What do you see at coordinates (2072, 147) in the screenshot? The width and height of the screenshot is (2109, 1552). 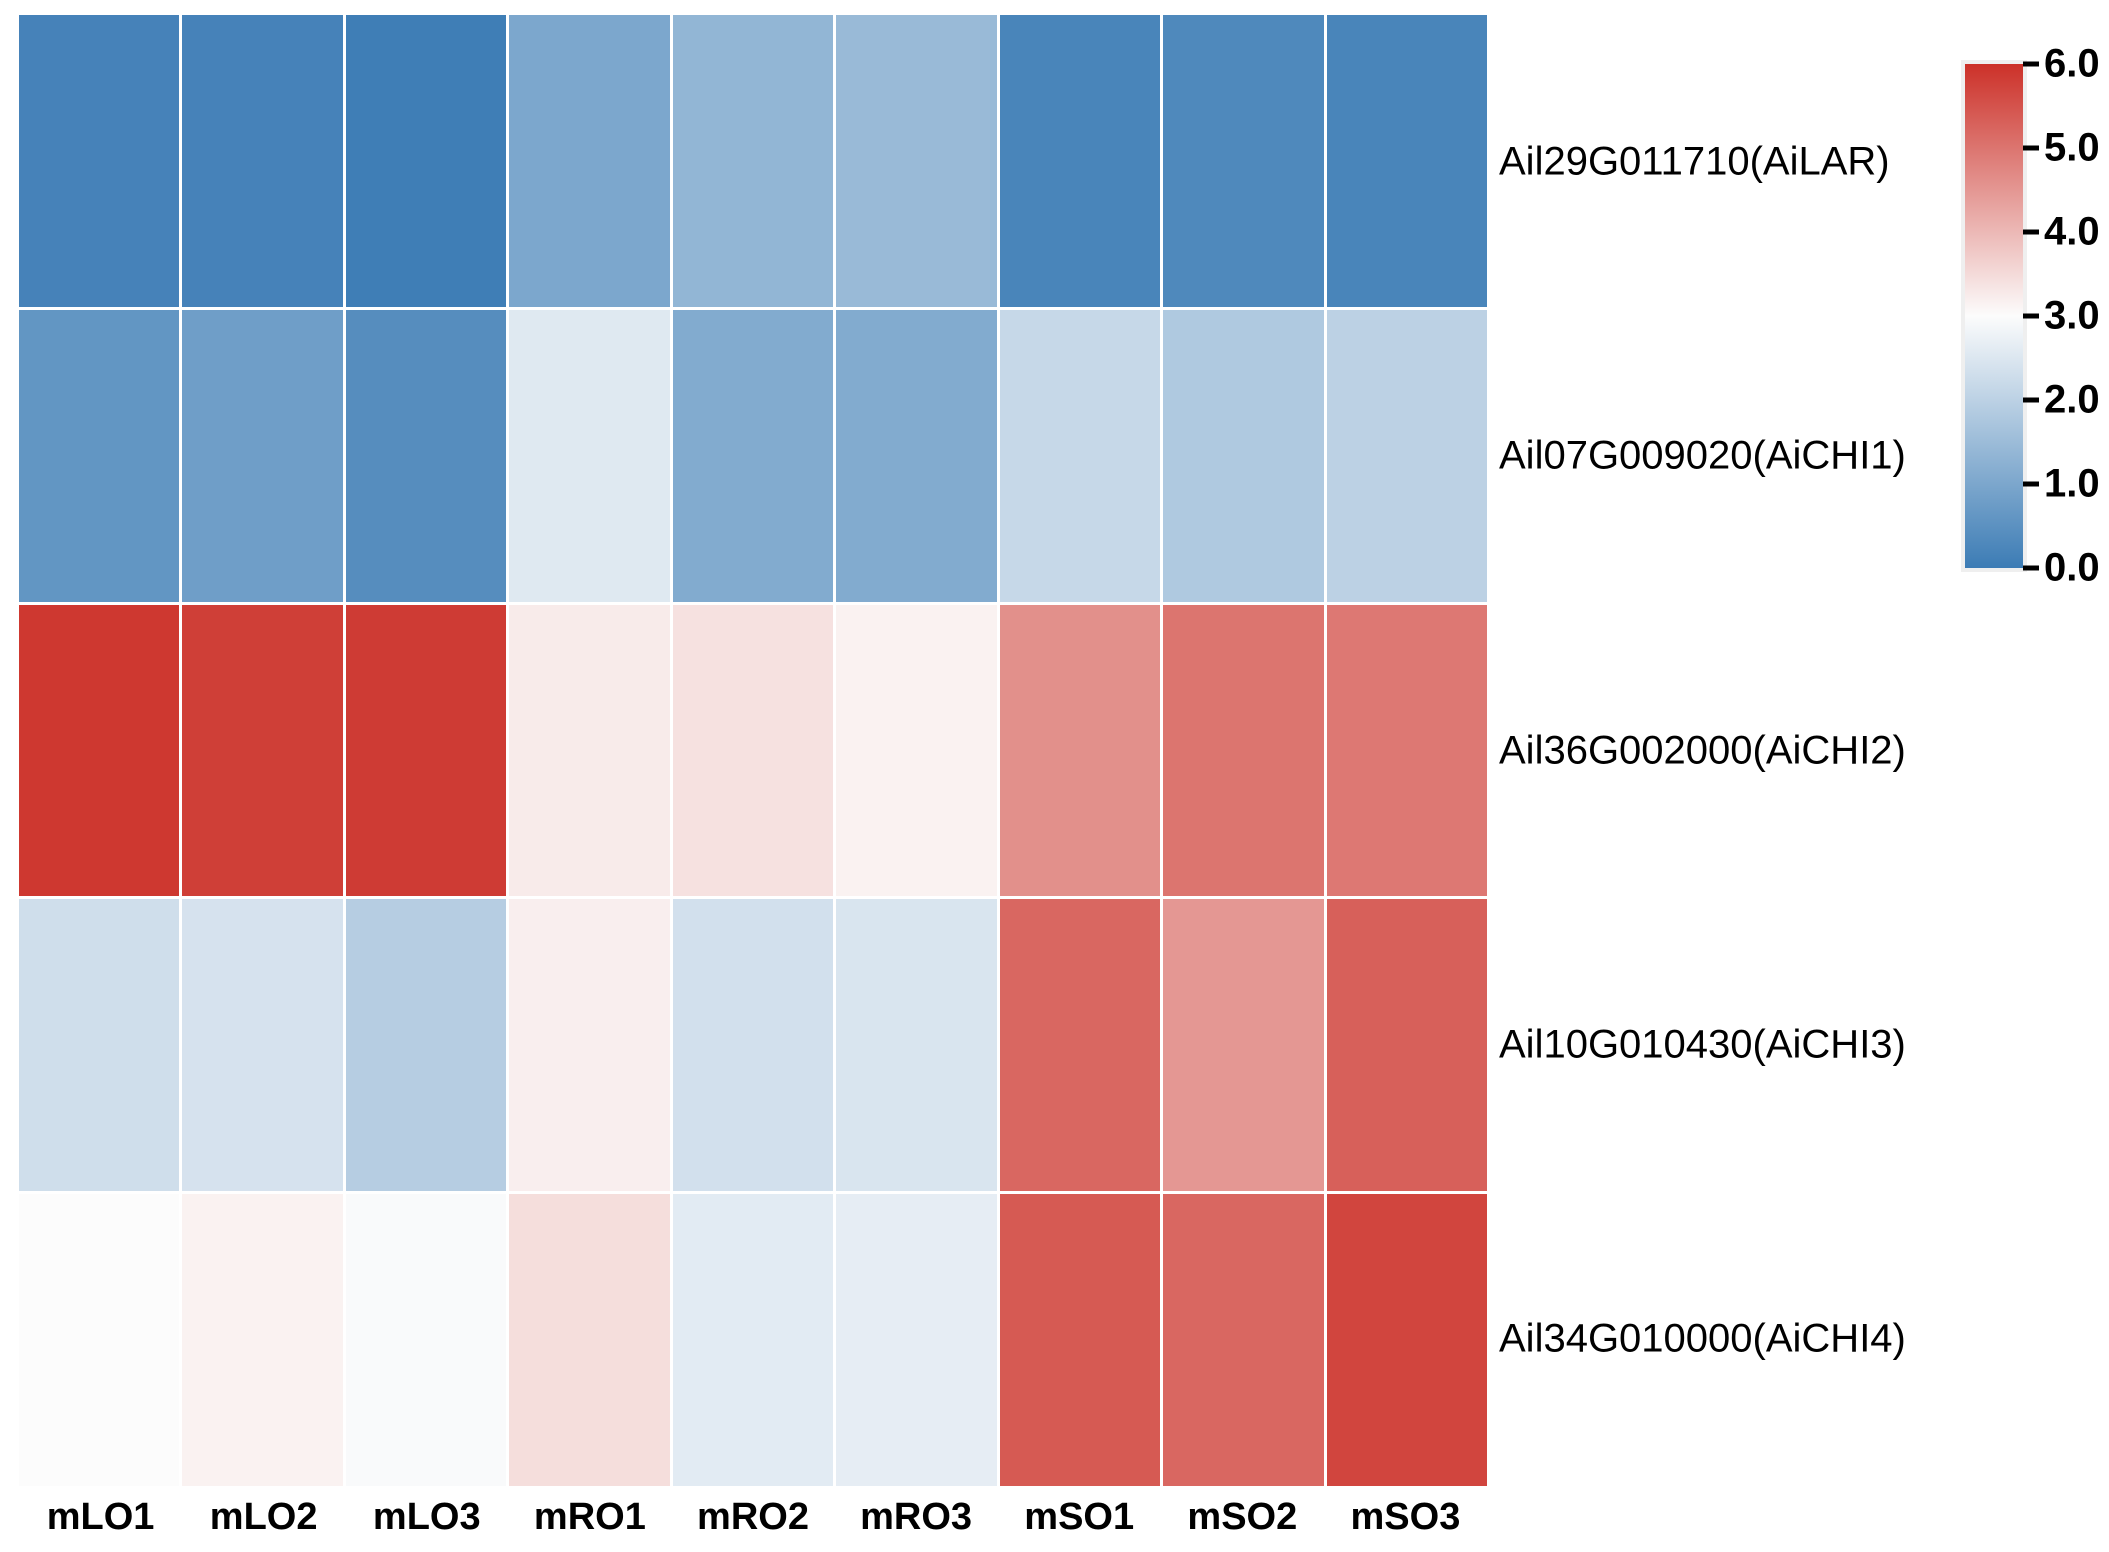 I see `colorbar-tick-label: 5.0` at bounding box center [2072, 147].